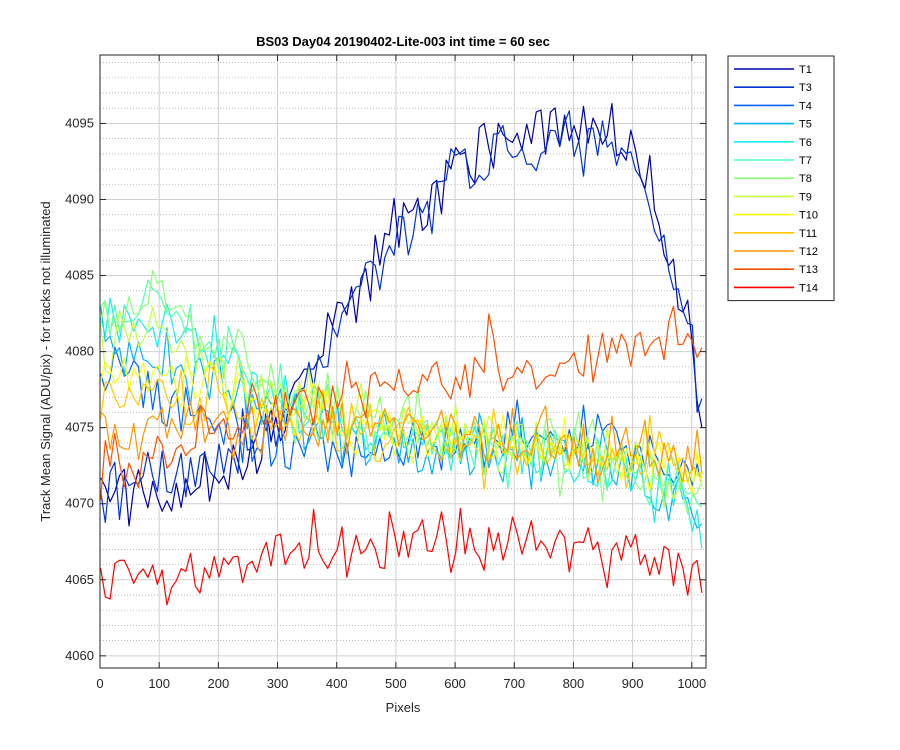 The height and width of the screenshot is (750, 900). I want to click on legend-label-t1: T1, so click(805, 70).